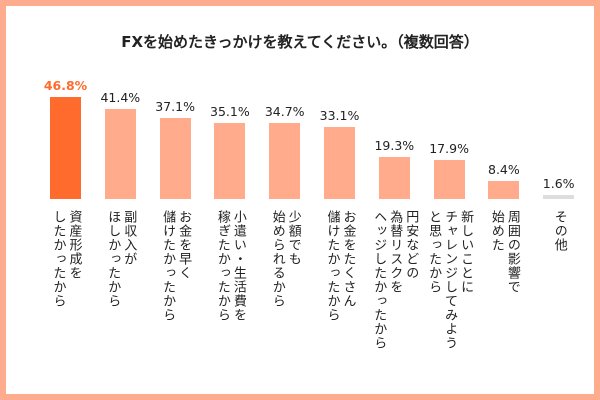  I want to click on value-label: 17.9%, so click(449, 148).